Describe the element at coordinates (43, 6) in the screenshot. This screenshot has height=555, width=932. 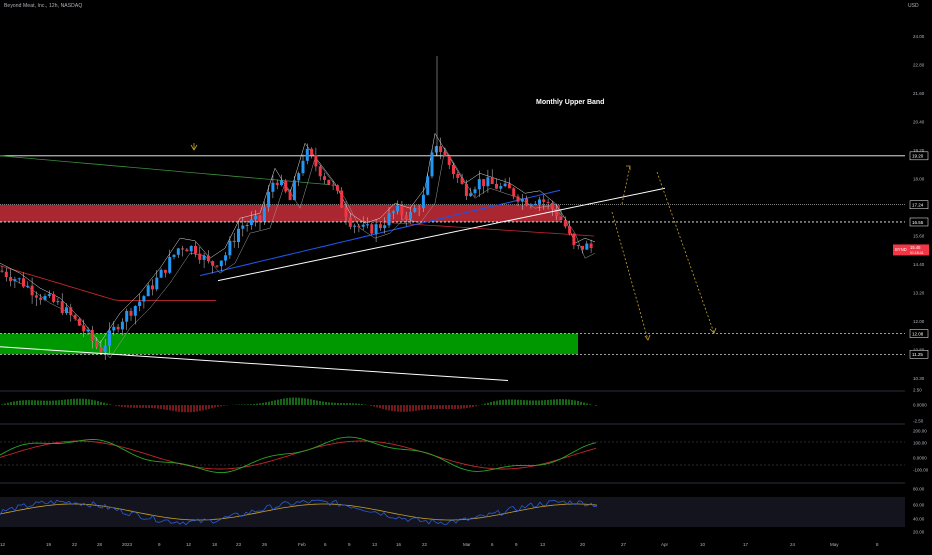
I see `symbol-header: Beyond Meat, Inc., 12h, NASDAQ` at that location.